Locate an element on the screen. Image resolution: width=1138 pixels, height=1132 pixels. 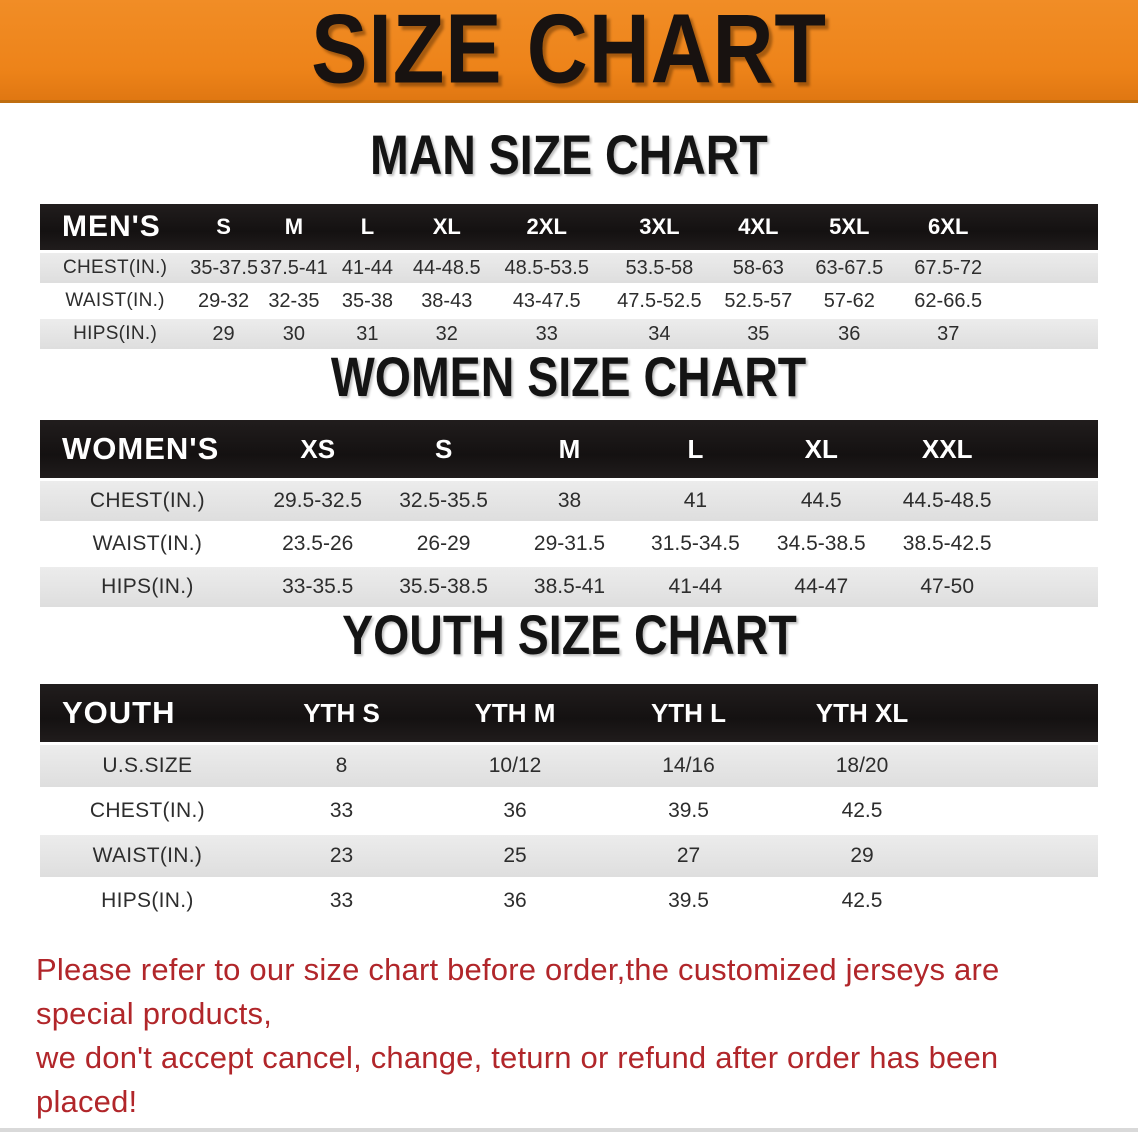
banner: SIZE CHART is located at coordinates (569, 52).